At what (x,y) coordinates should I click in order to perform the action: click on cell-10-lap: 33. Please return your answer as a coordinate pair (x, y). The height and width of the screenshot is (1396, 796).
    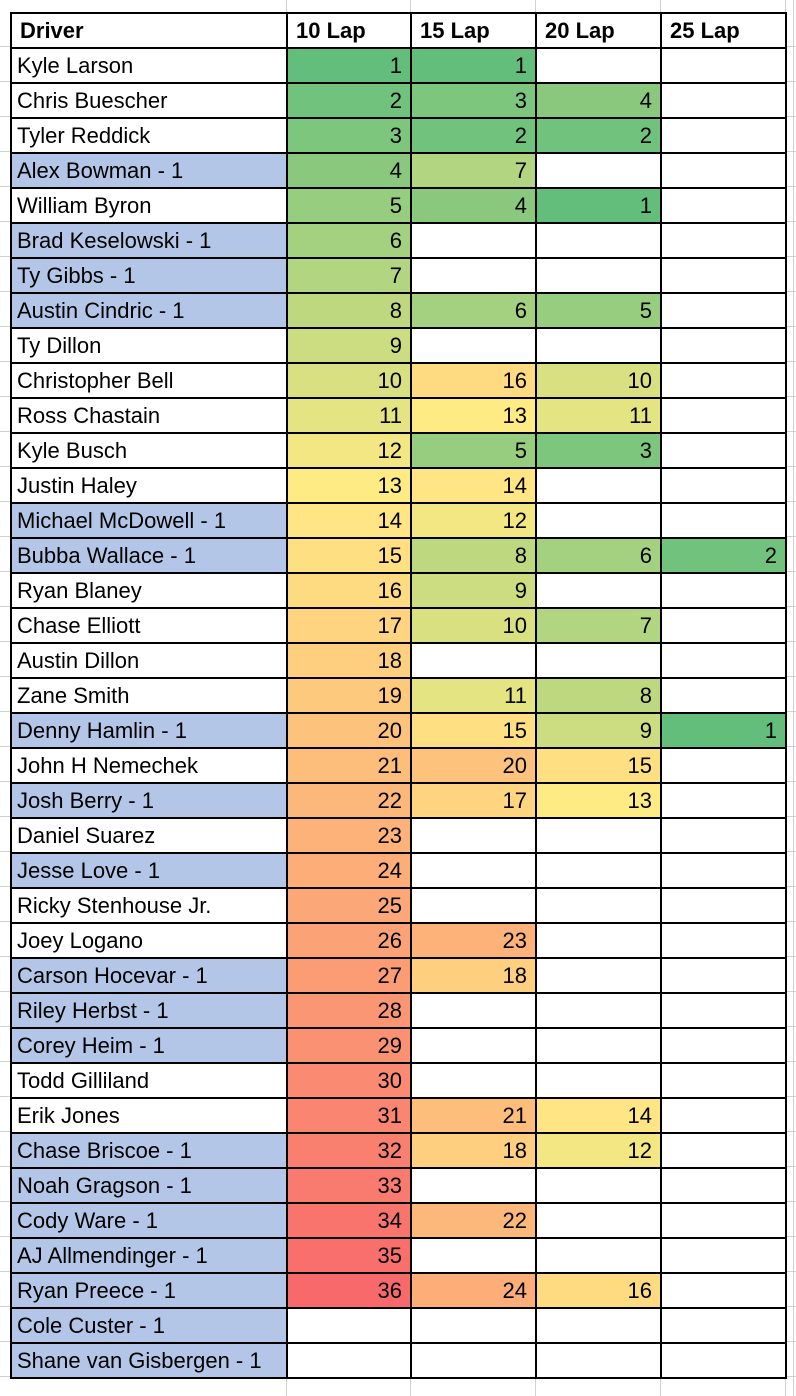
    Looking at the image, I should click on (349, 1185).